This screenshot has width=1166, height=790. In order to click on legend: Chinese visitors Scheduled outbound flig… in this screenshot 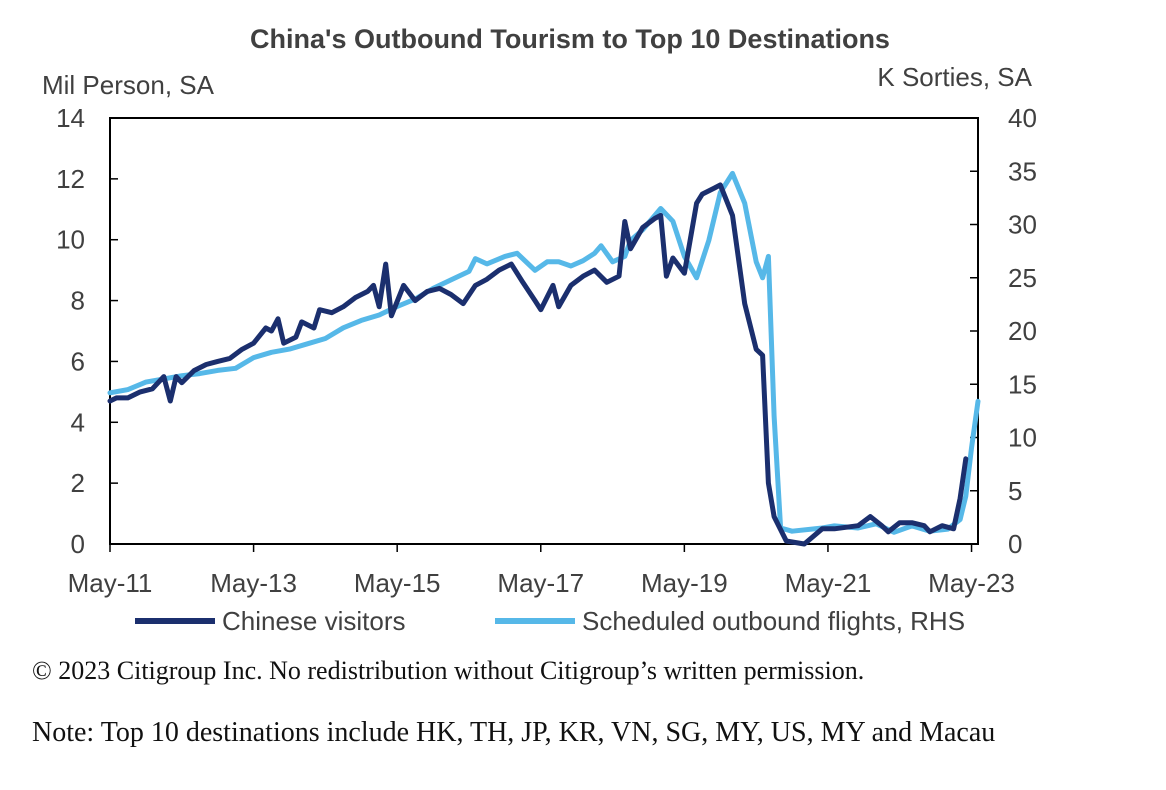, I will do `click(550, 621)`.